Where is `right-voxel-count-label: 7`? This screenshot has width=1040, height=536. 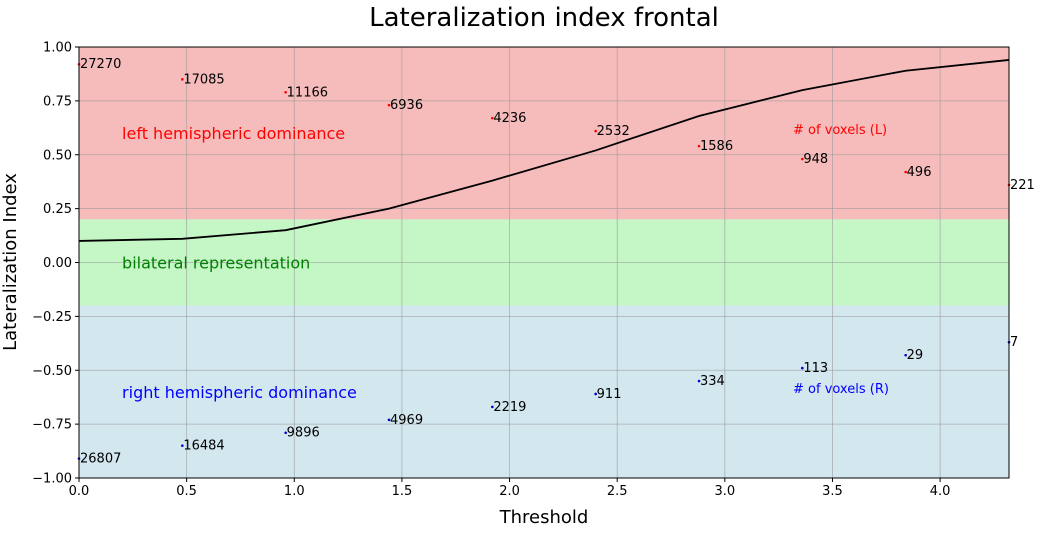 right-voxel-count-label: 7 is located at coordinates (1014, 342).